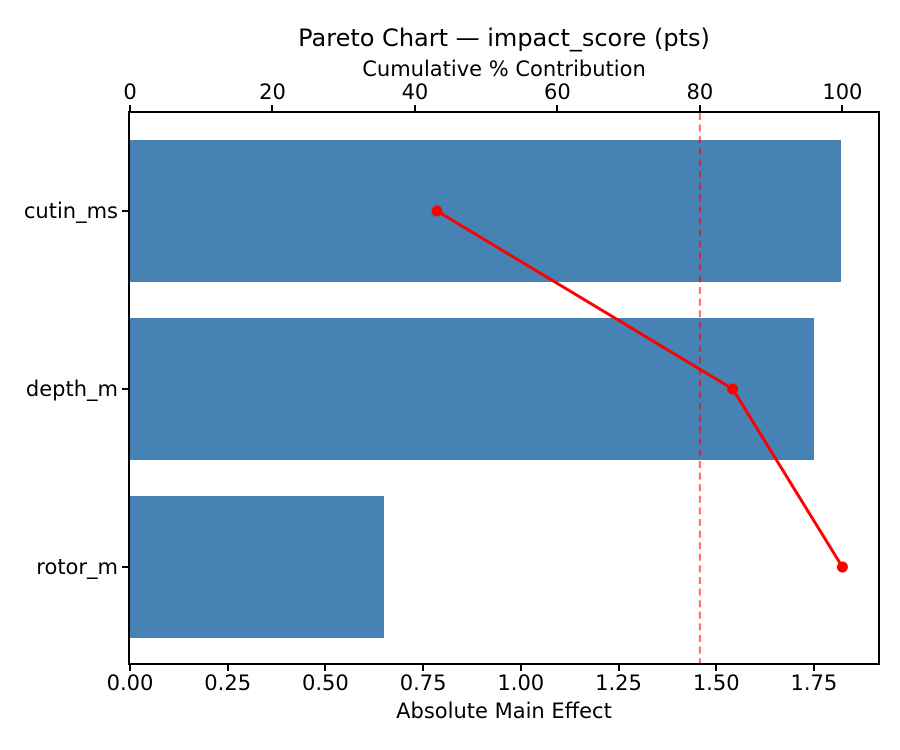 Image resolution: width=900 pixels, height=750 pixels. I want to click on ytick-label-cutin_ms: cutin_ms, so click(70, 211).